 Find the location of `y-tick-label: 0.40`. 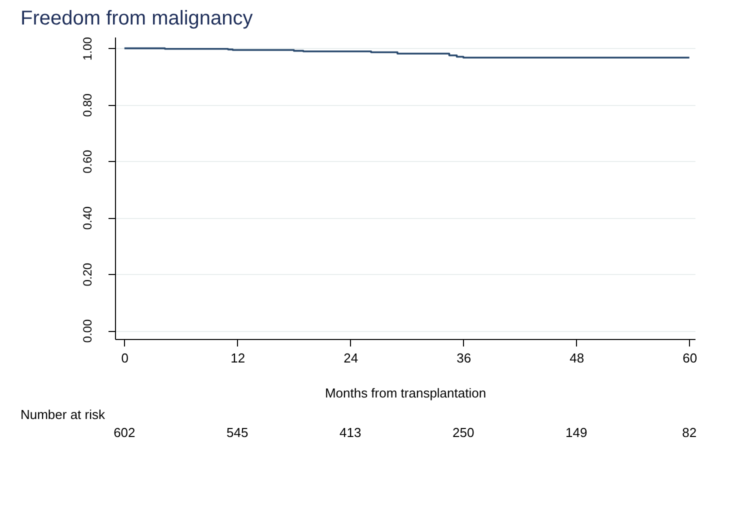

y-tick-label: 0.40 is located at coordinates (87, 218).